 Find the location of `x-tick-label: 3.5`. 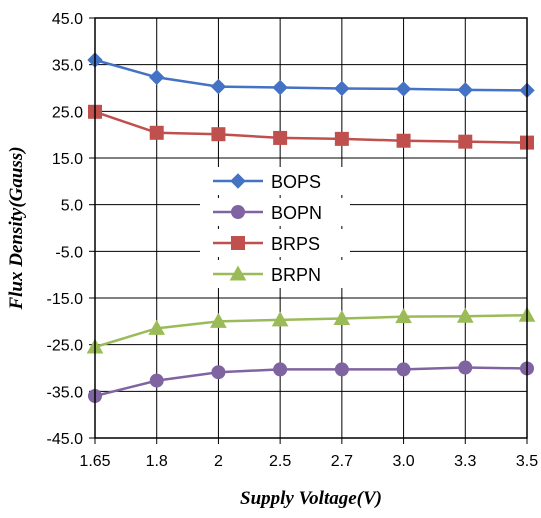

x-tick-label: 3.5 is located at coordinates (527, 461).